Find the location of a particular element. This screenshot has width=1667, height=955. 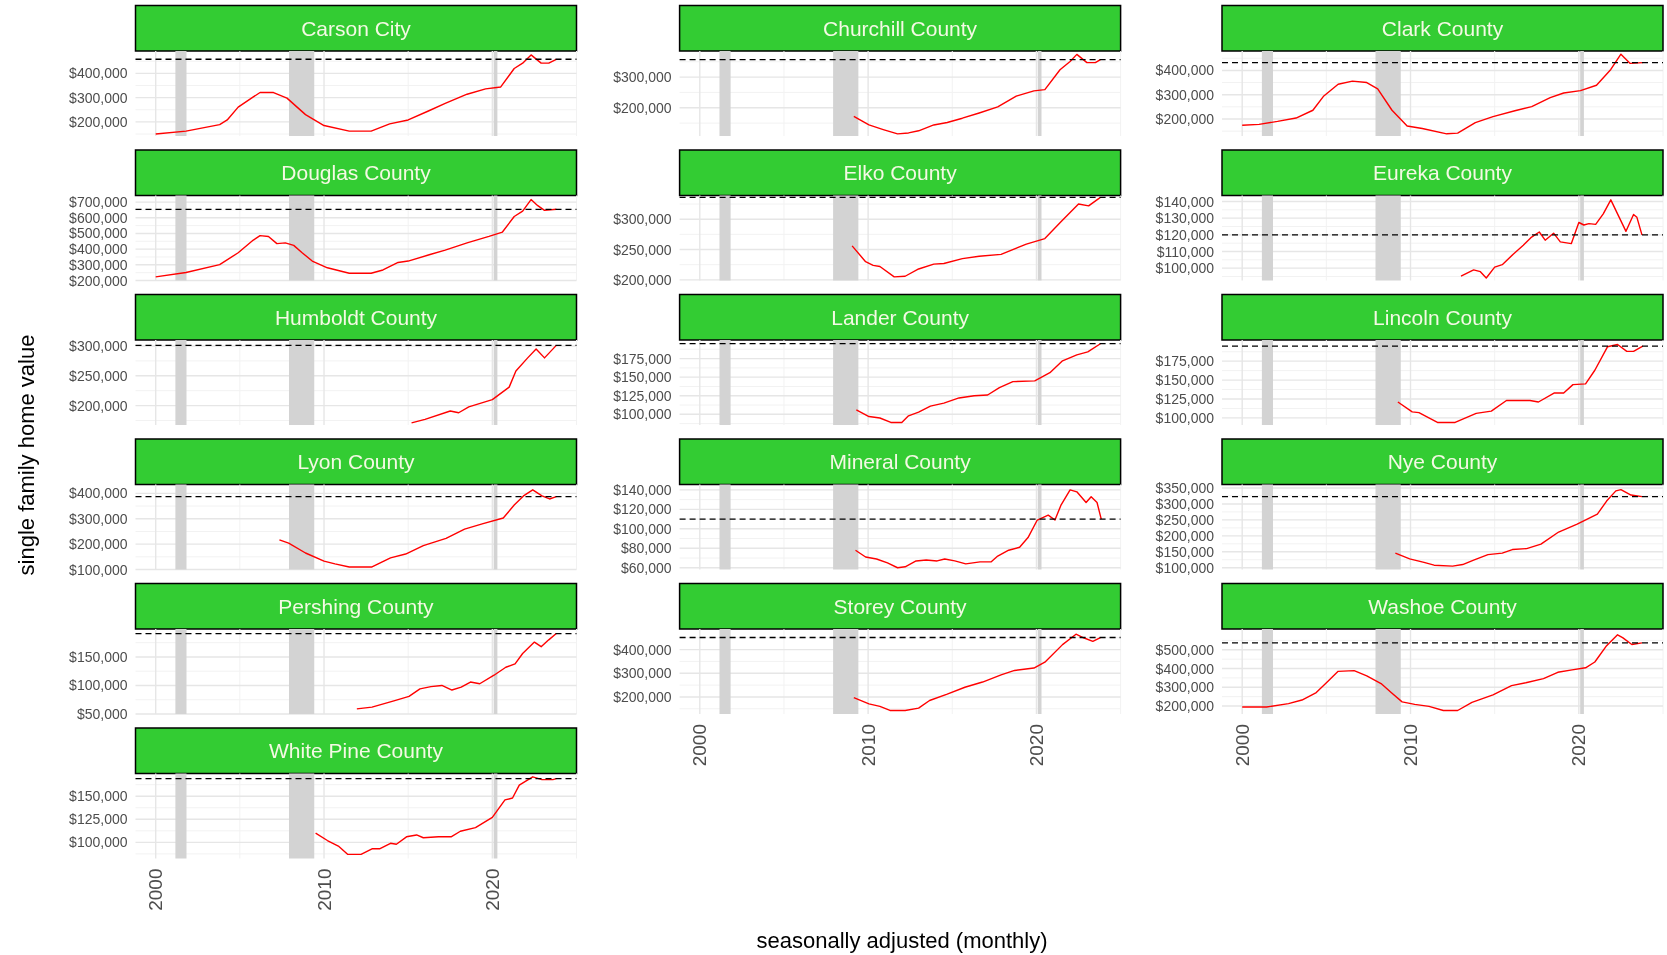

y-tick-label: $130,000 is located at coordinates (1185, 218).